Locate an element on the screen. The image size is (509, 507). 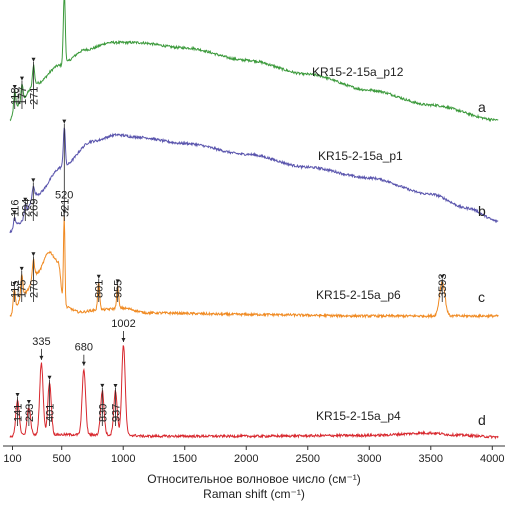
peak-label-c-115: 115 is located at coordinates (15, 289).